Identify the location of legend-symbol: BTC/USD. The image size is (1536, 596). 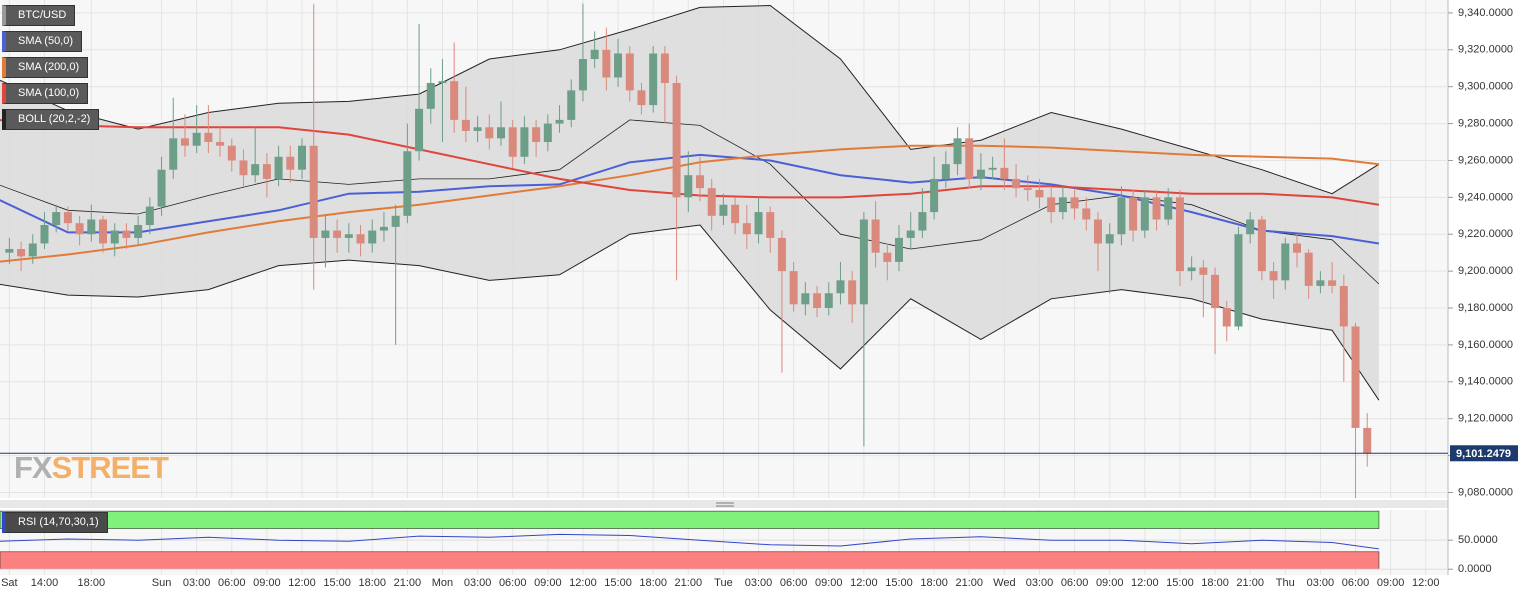
(39, 15).